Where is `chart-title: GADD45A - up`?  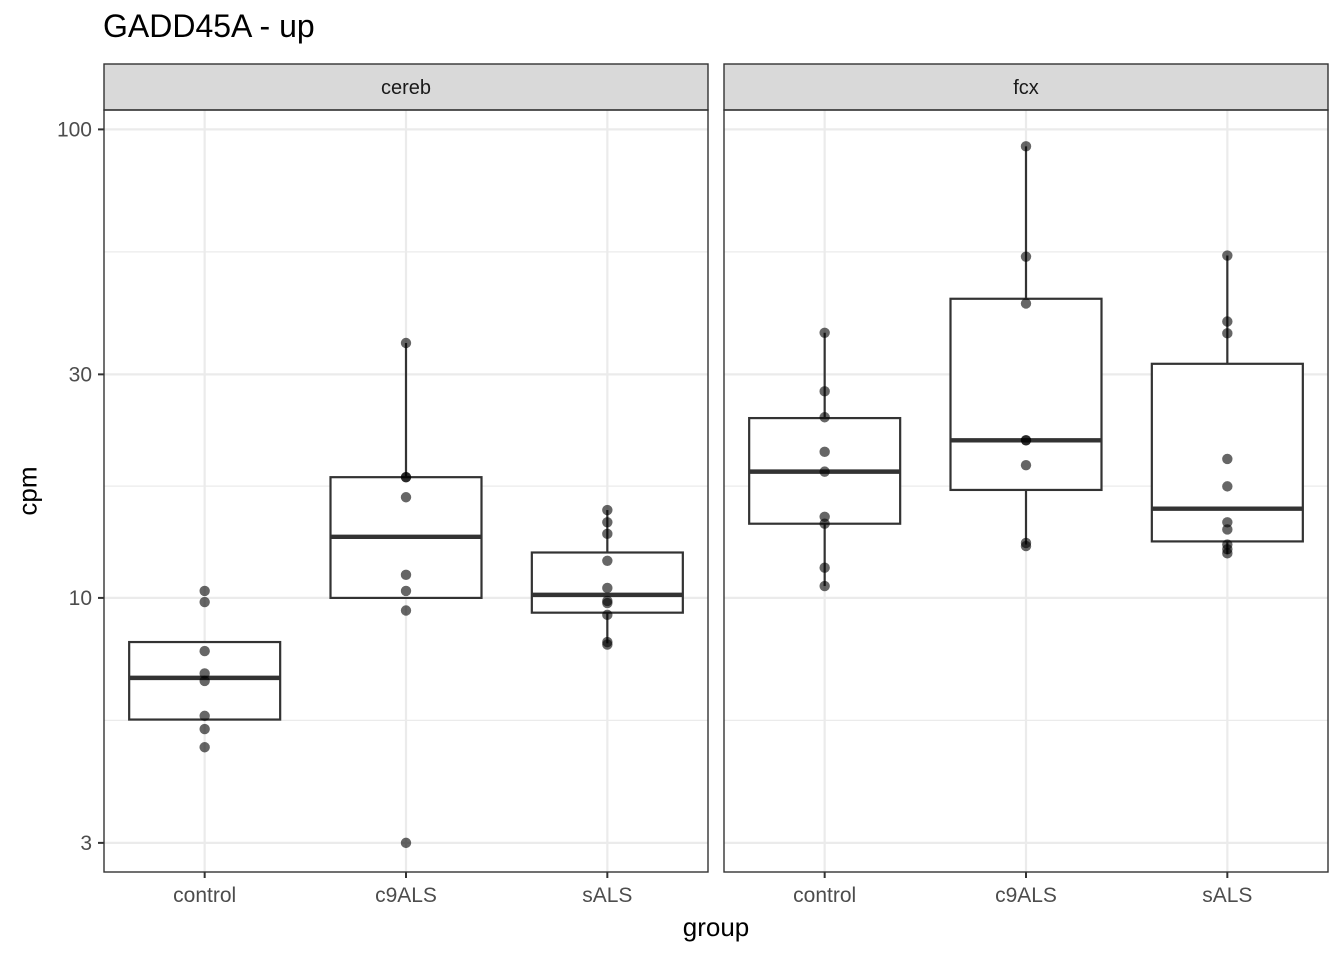
chart-title: GADD45A - up is located at coordinates (209, 26).